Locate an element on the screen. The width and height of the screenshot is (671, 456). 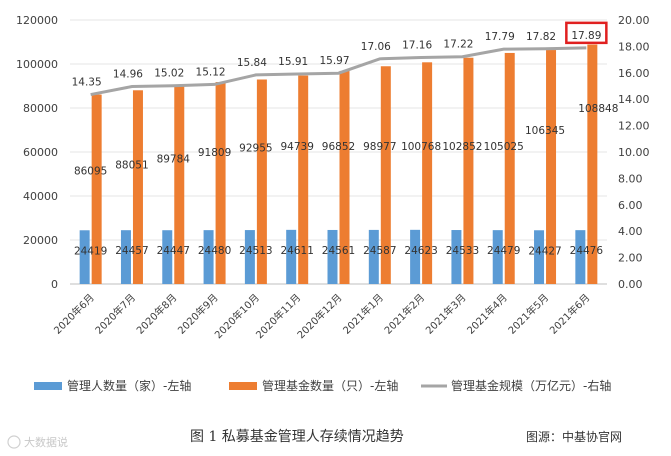
x-tick-label: 2020年12月 is located at coordinates (319, 316).